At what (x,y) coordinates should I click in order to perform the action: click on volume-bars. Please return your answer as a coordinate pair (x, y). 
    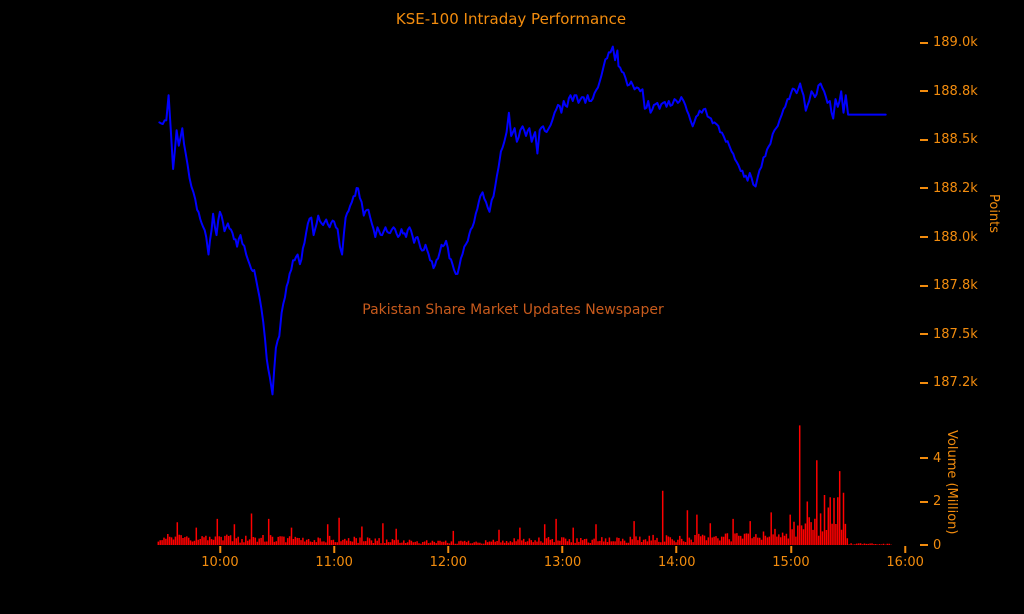
    Looking at the image, I should click on (524, 485).